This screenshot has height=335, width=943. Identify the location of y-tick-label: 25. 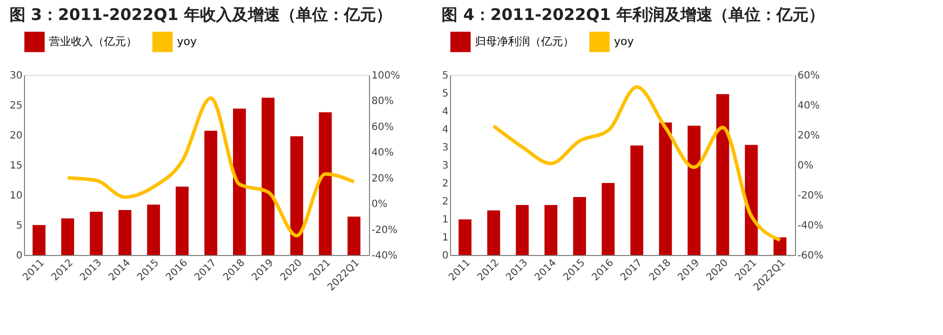
(16, 106).